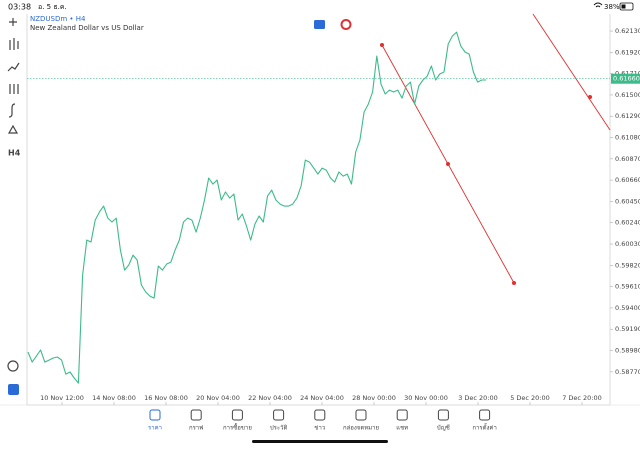 The image size is (640, 451). What do you see at coordinates (166, 398) in the screenshot?
I see `x-tick-label: 16 Nov 08:00` at bounding box center [166, 398].